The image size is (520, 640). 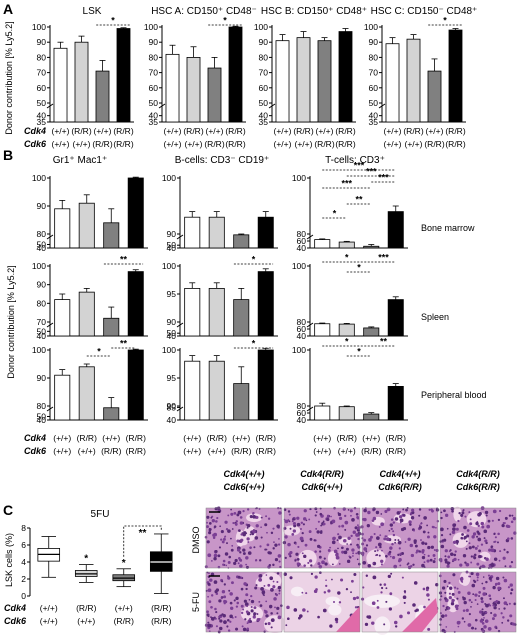 What do you see at coordinates (205, 137) in the screenshot?
I see `panel-a-chart-1-genotype: (+/+) (R/R) (+/+) (R/R)(+/+) (+/+) (R/R) (R/R)` at bounding box center [205, 137].